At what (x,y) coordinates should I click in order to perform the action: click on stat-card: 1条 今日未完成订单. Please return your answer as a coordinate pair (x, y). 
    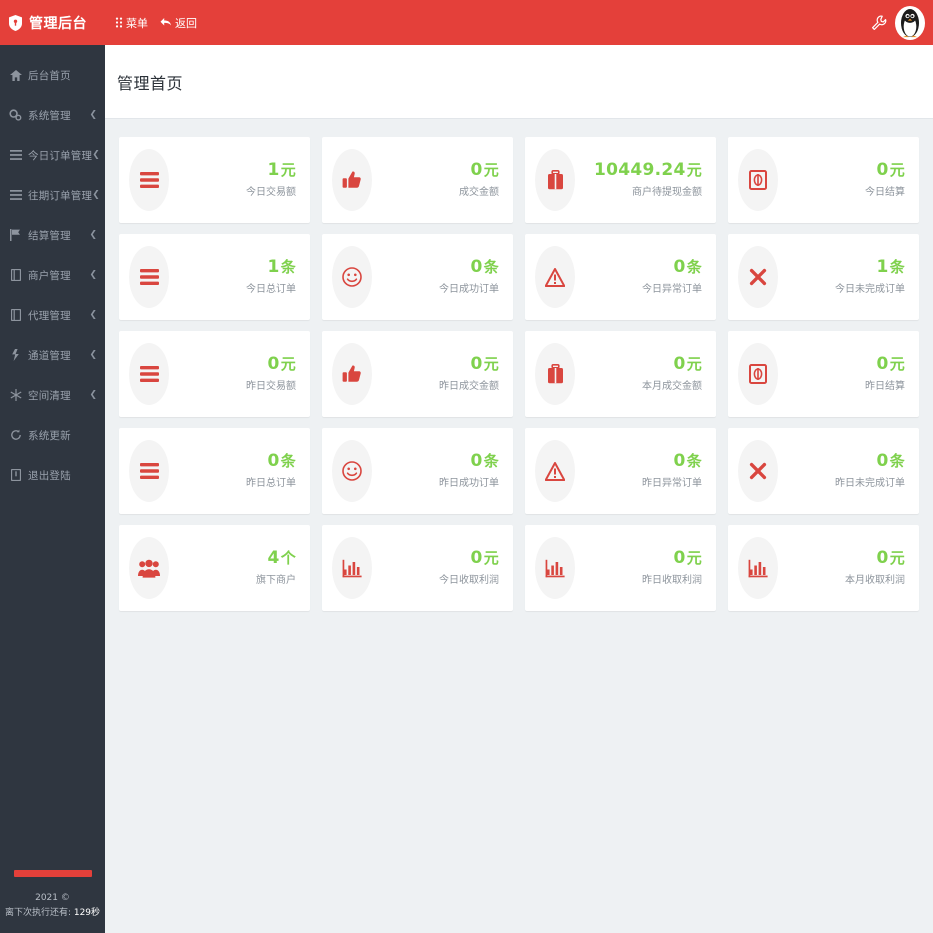
    Looking at the image, I should click on (823, 277).